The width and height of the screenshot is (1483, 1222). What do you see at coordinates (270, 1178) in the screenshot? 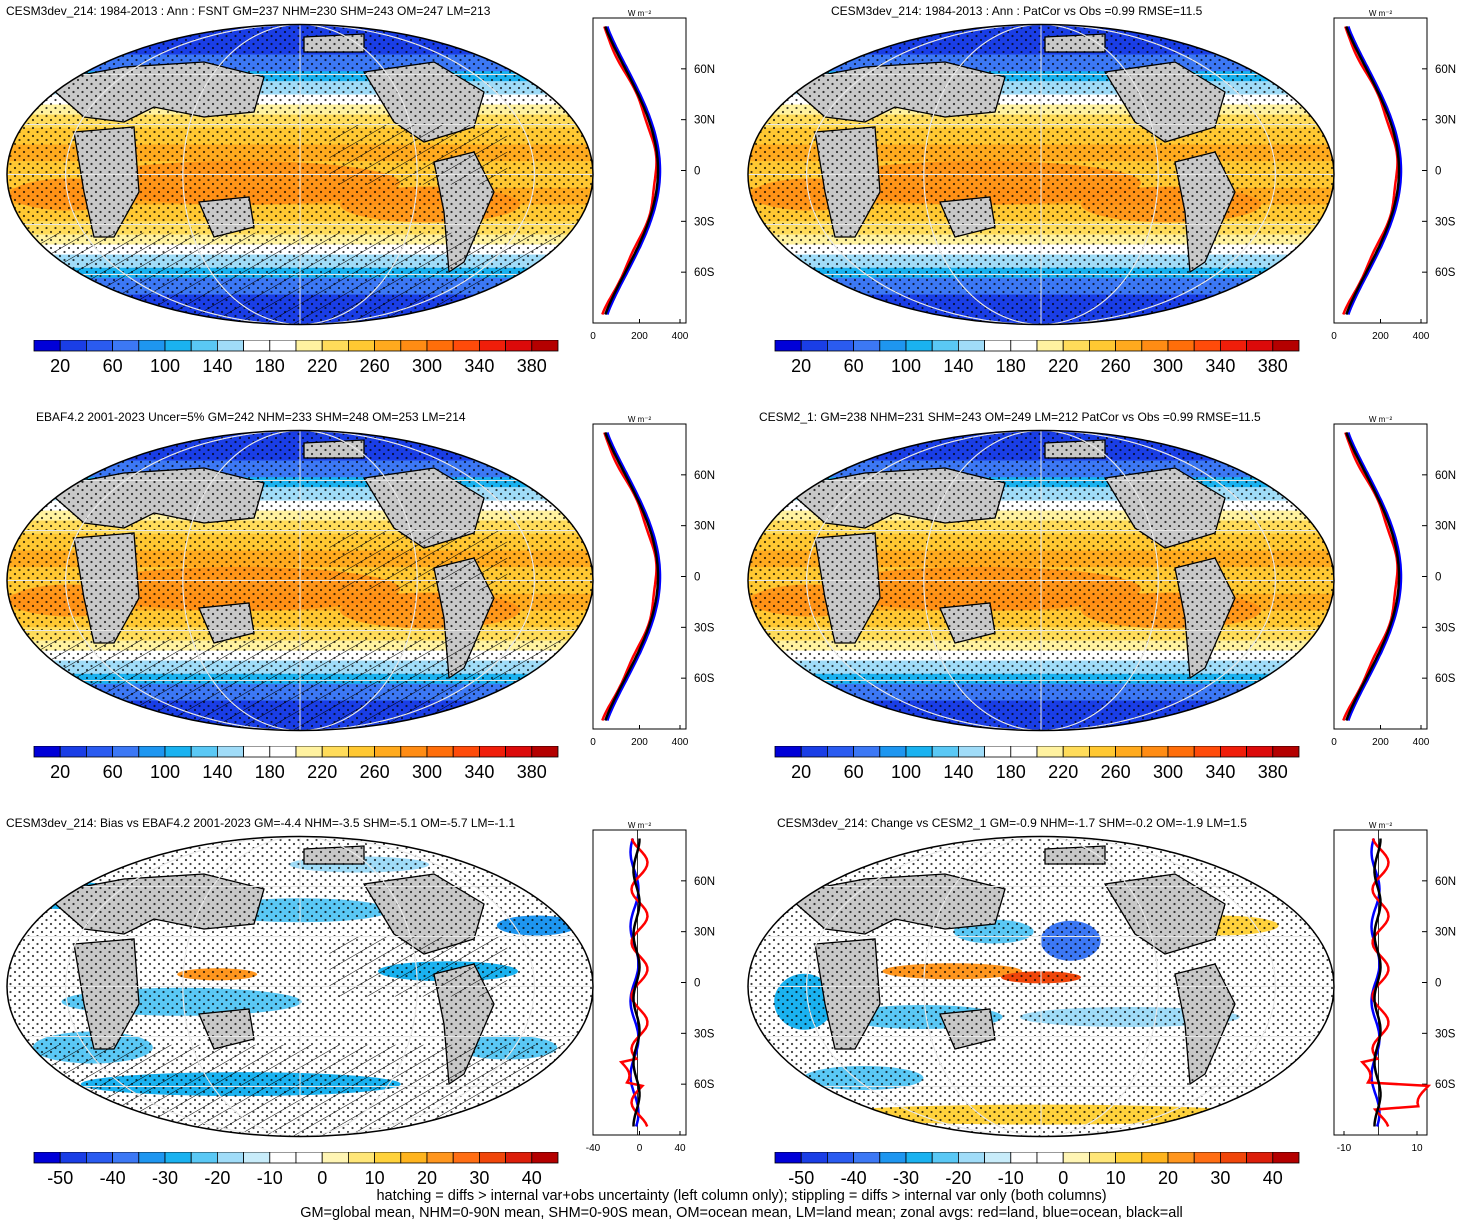
I see `colorbar-label: -10` at bounding box center [270, 1178].